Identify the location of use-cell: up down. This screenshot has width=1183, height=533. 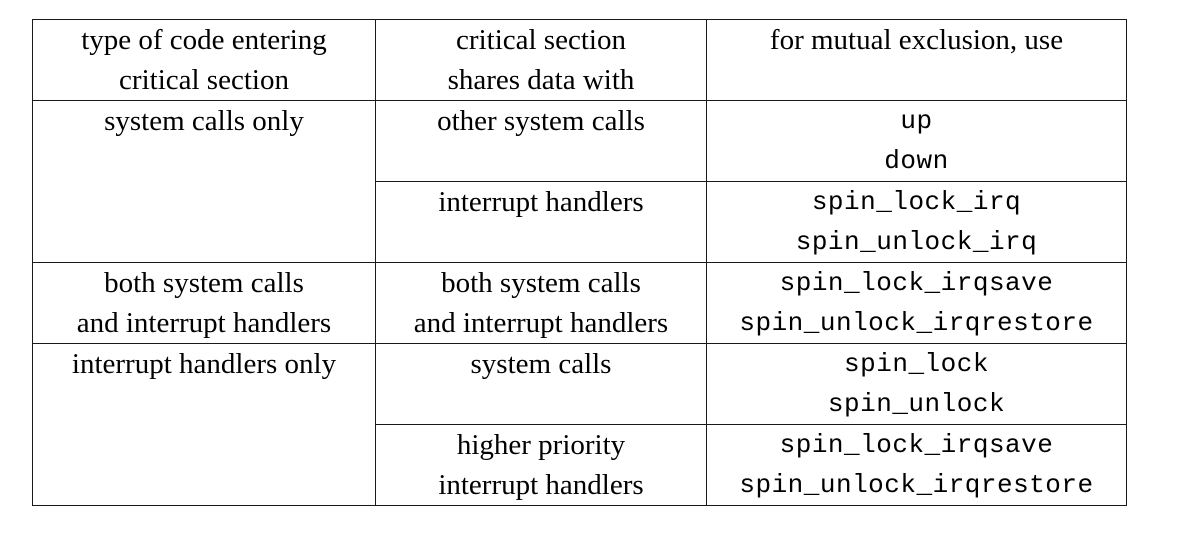
(916, 141).